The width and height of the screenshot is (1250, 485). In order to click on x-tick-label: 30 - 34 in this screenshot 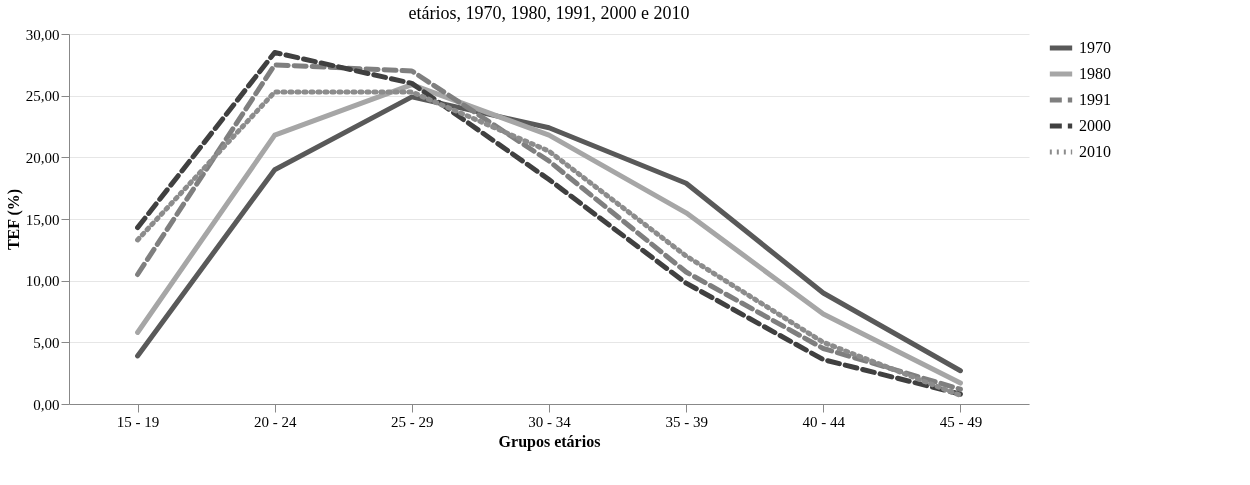, I will do `click(550, 421)`.